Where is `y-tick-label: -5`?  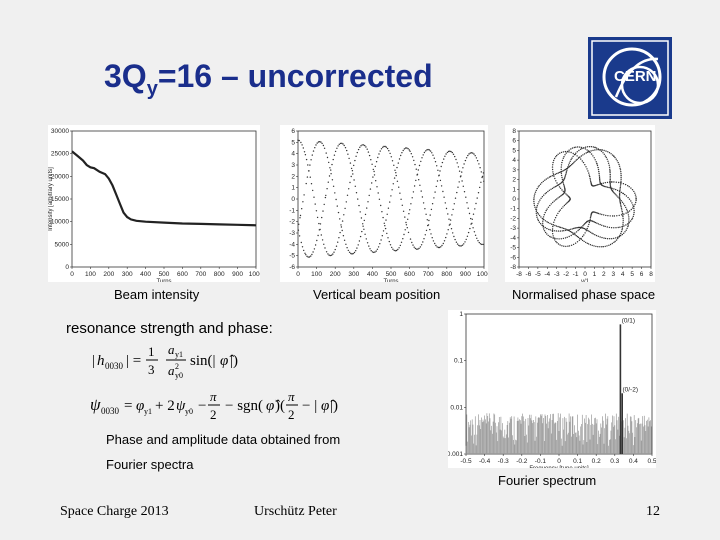
y-tick-label: -5 is located at coordinates (292, 256).